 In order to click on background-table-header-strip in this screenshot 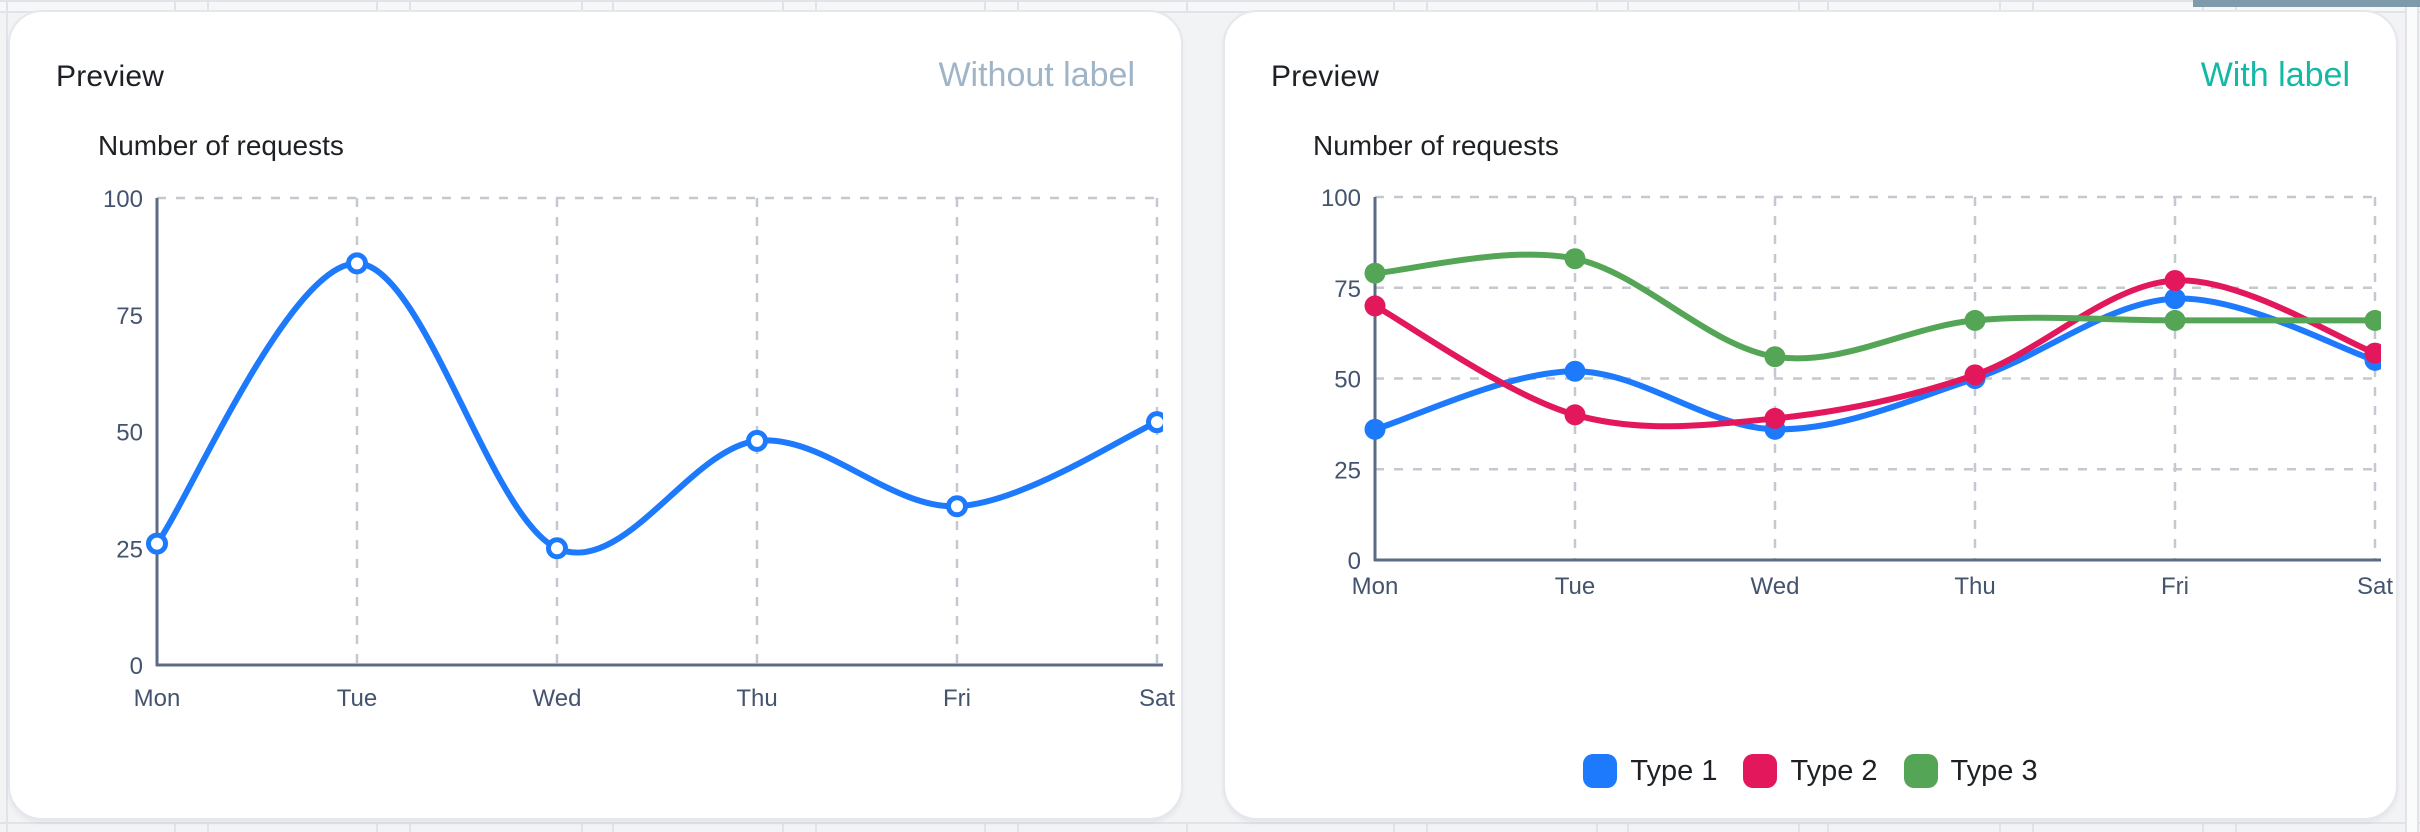, I will do `click(1210, 5)`.